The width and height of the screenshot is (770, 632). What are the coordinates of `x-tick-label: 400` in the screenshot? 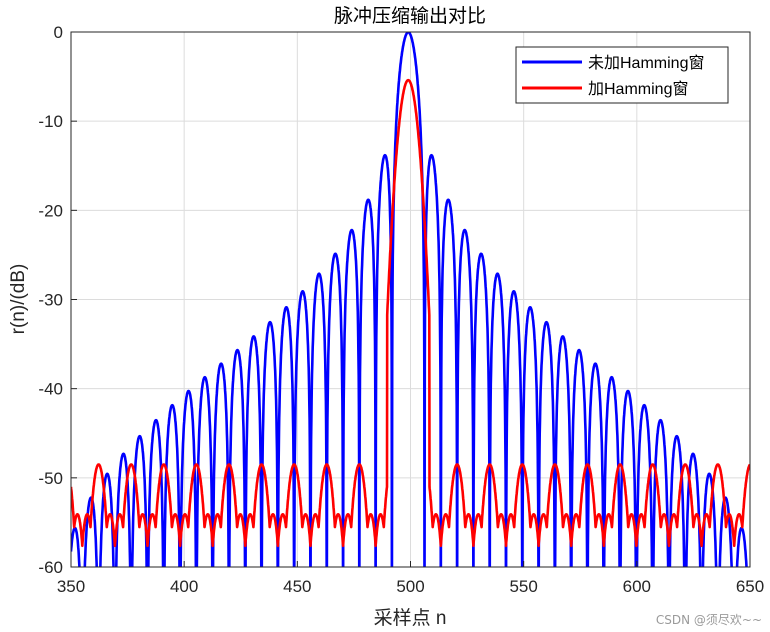 It's located at (184, 586).